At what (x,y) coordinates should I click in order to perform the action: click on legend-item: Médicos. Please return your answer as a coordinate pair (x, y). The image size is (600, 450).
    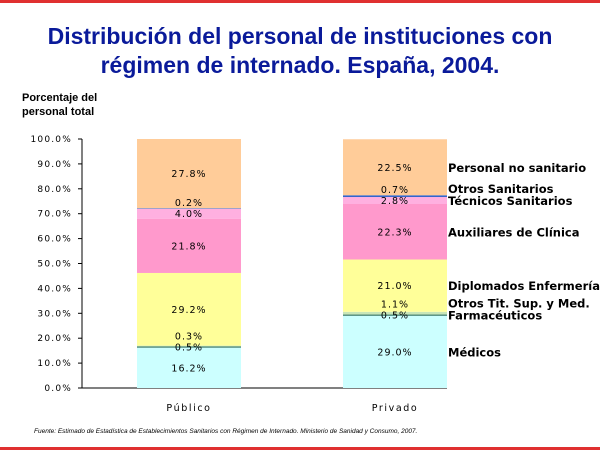
    Looking at the image, I should click on (474, 352).